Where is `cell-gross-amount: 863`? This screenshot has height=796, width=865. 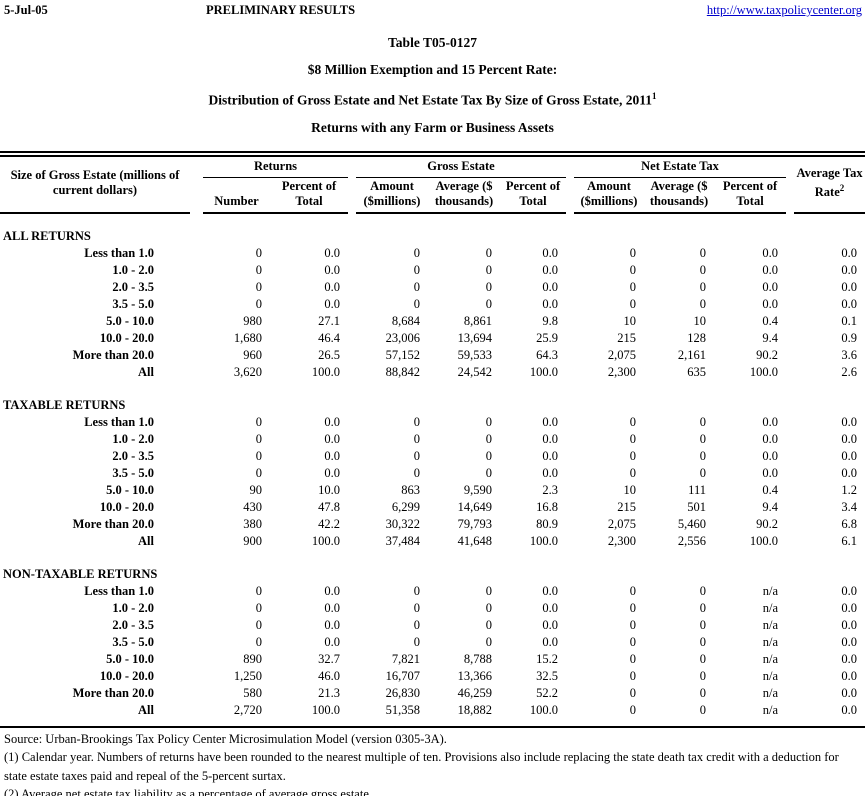
cell-gross-amount: 863 is located at coordinates (410, 489).